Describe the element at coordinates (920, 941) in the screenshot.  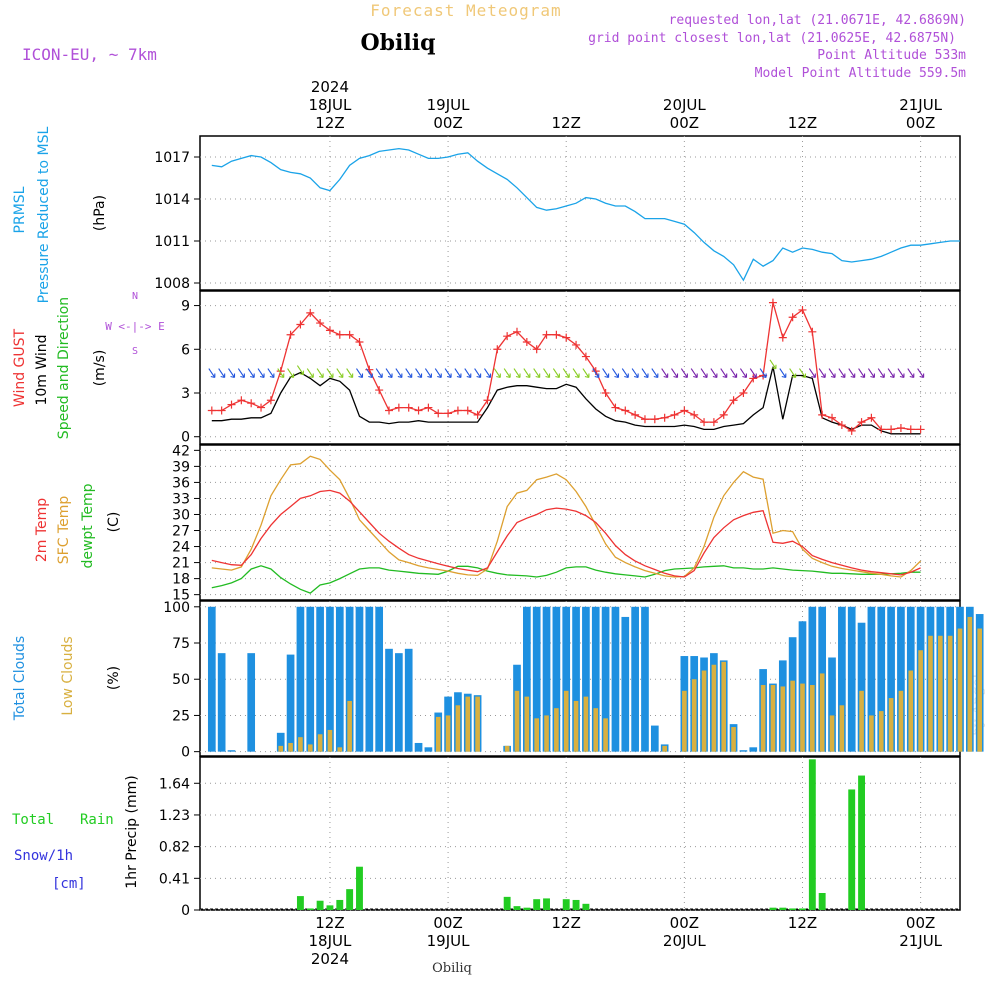
I see `time-label-bottom: 21JUL` at that location.